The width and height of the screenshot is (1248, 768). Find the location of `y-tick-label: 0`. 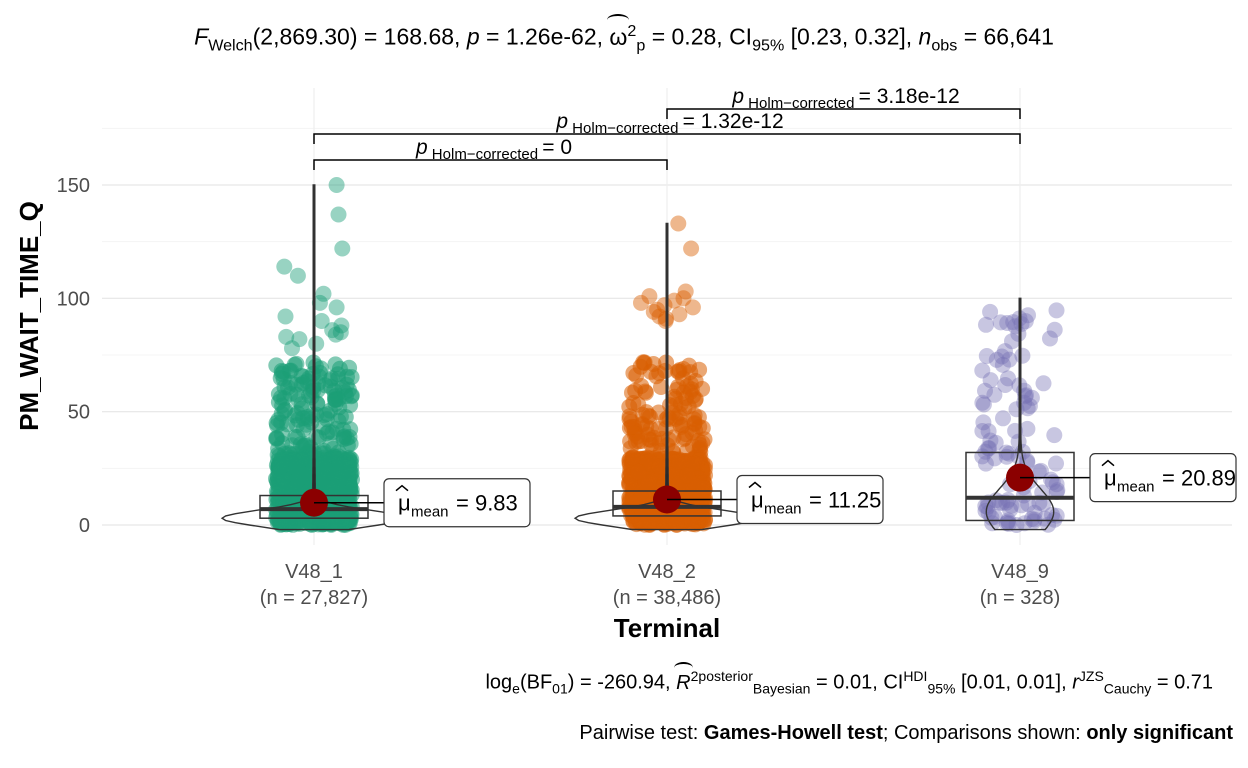

y-tick-label: 0 is located at coordinates (84, 526).